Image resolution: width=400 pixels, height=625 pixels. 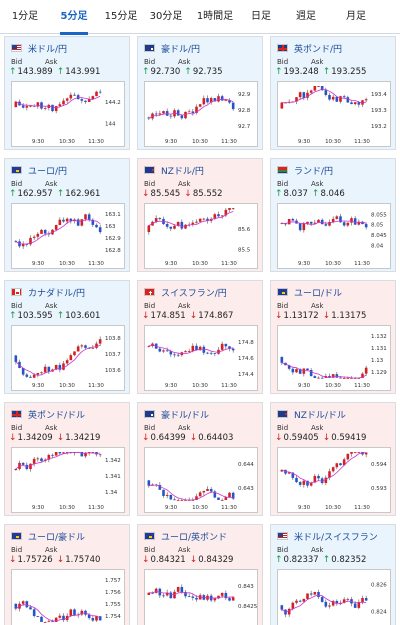 What do you see at coordinates (185, 415) in the screenshot?
I see `pair-title: 豪ドル/ドル` at bounding box center [185, 415].